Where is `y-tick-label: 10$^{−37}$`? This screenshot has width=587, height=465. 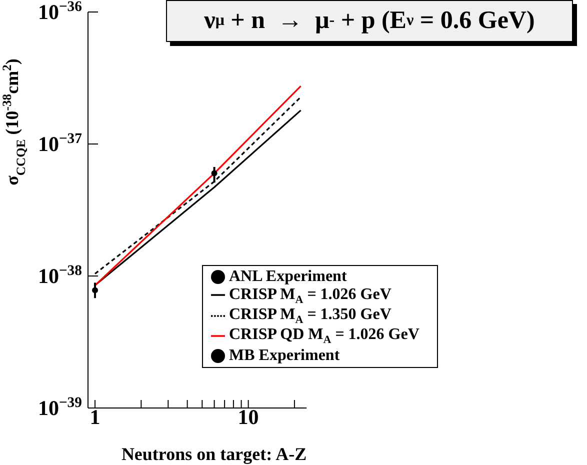 y-tick-label: 10$^{−37}$ is located at coordinates (60, 143).